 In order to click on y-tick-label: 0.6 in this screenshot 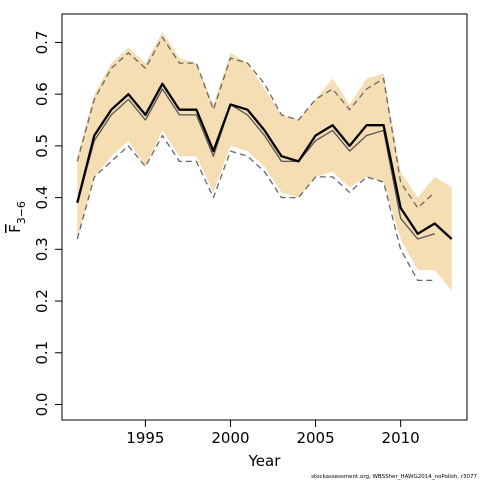, I will do `click(42, 94)`.